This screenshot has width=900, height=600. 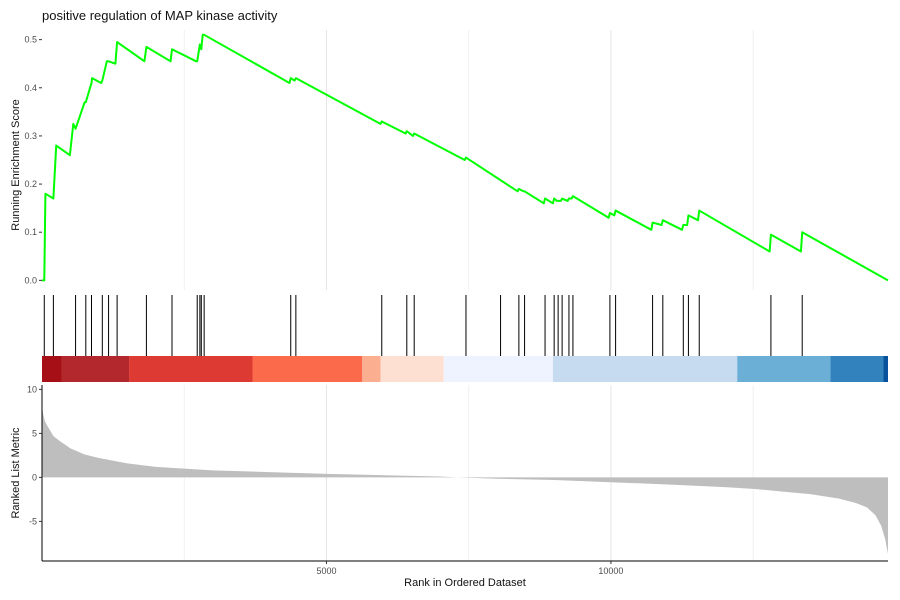 What do you see at coordinates (610, 571) in the screenshot?
I see `x-tick-label: 10000` at bounding box center [610, 571].